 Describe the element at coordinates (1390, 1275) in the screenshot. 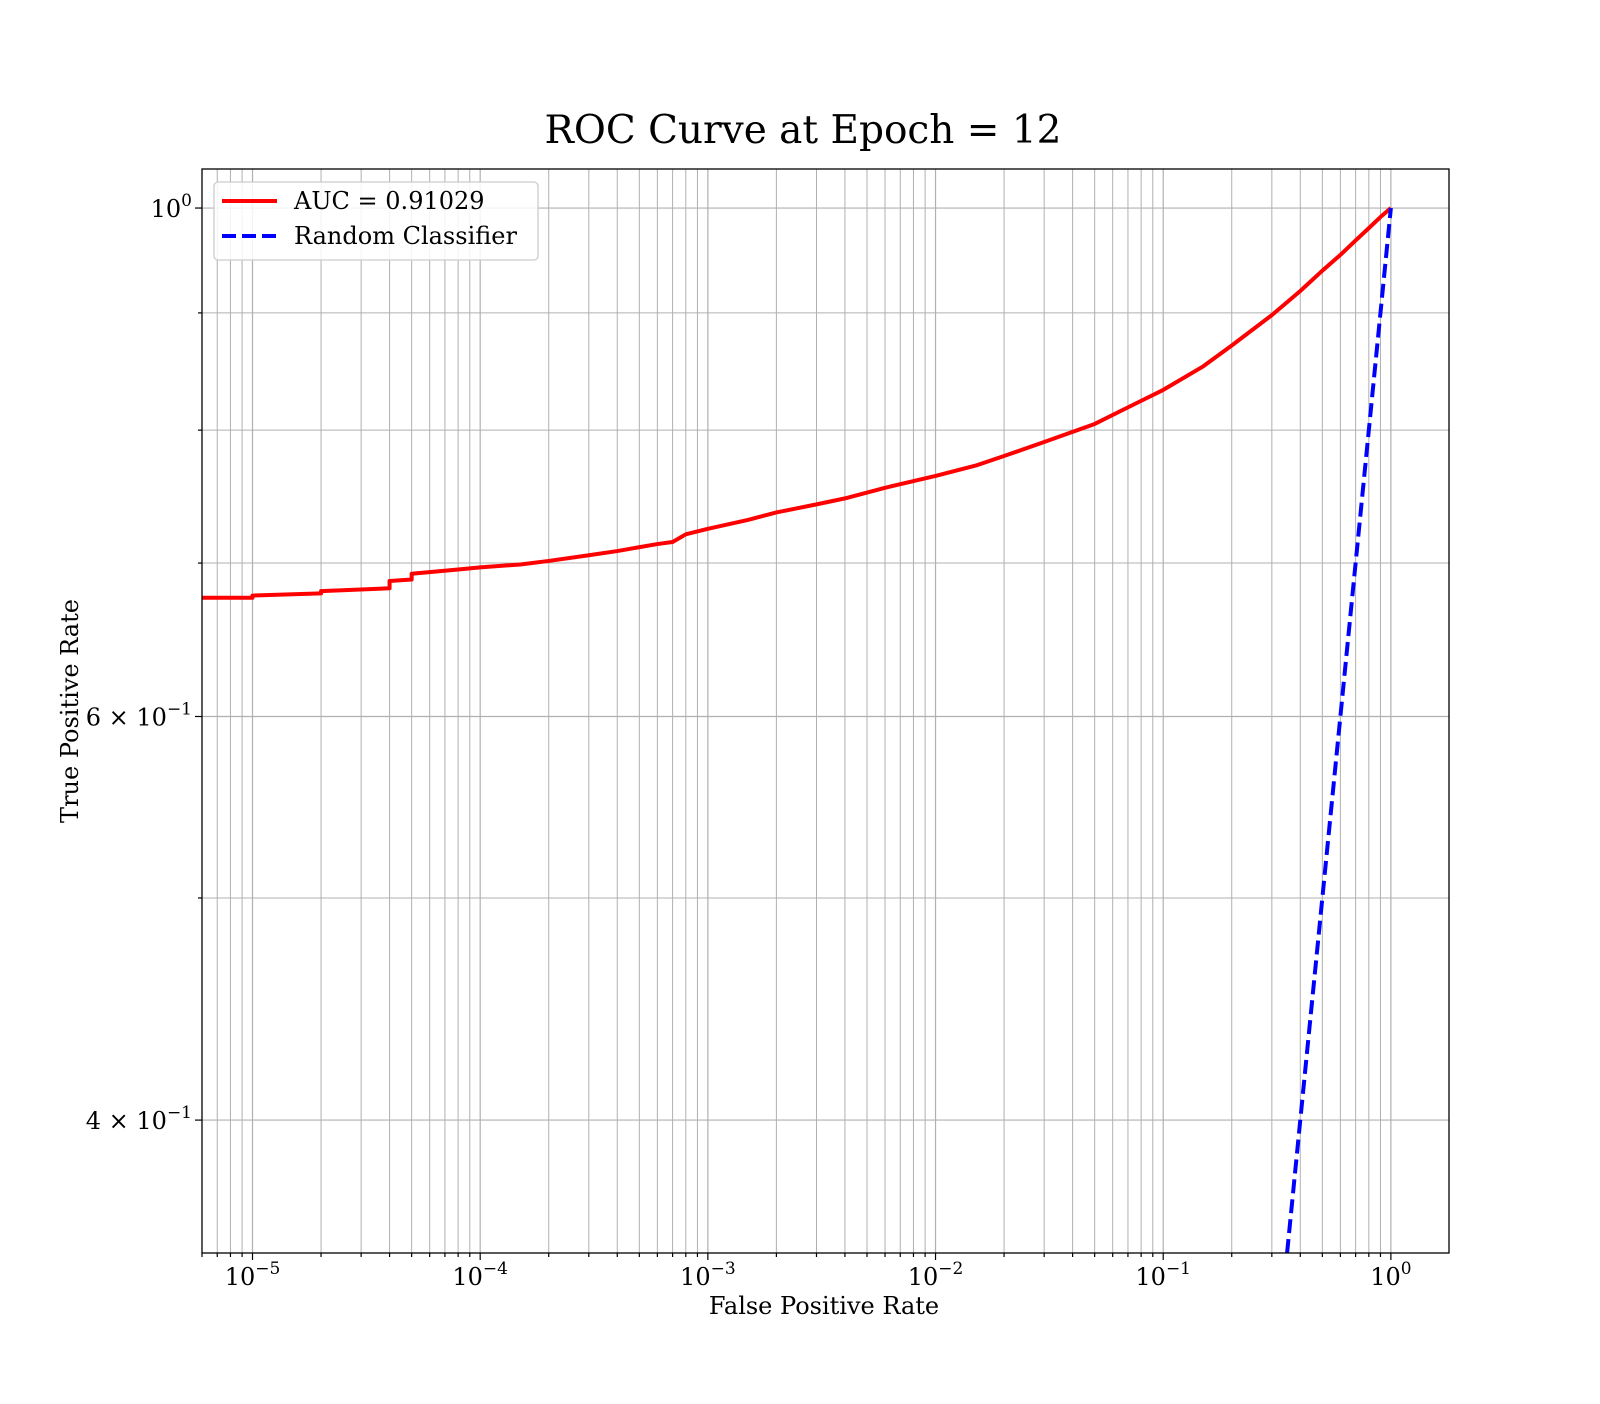

I see `x-tick-label: 10⁰` at that location.